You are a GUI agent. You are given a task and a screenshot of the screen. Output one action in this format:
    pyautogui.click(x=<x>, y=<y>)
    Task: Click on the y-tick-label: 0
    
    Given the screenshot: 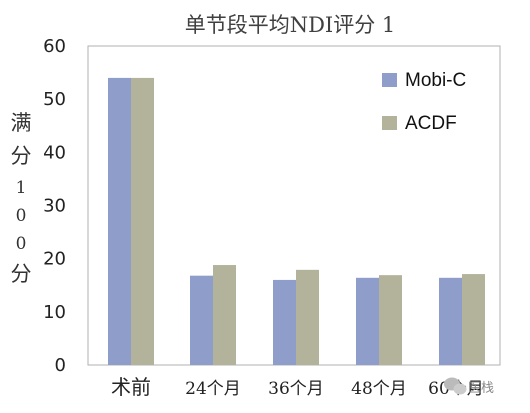 What is the action you would take?
    pyautogui.click(x=60, y=365)
    